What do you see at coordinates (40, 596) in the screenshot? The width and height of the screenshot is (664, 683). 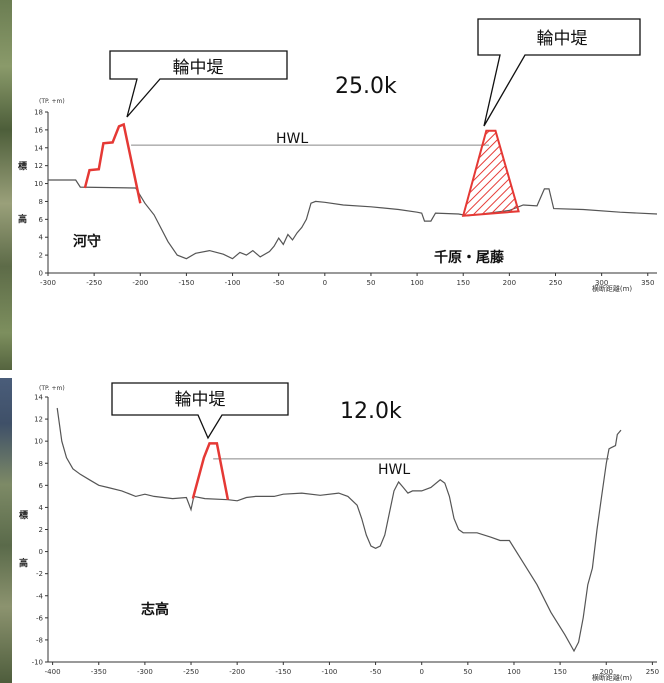 I see `y-tick-label: -4` at bounding box center [40, 596].